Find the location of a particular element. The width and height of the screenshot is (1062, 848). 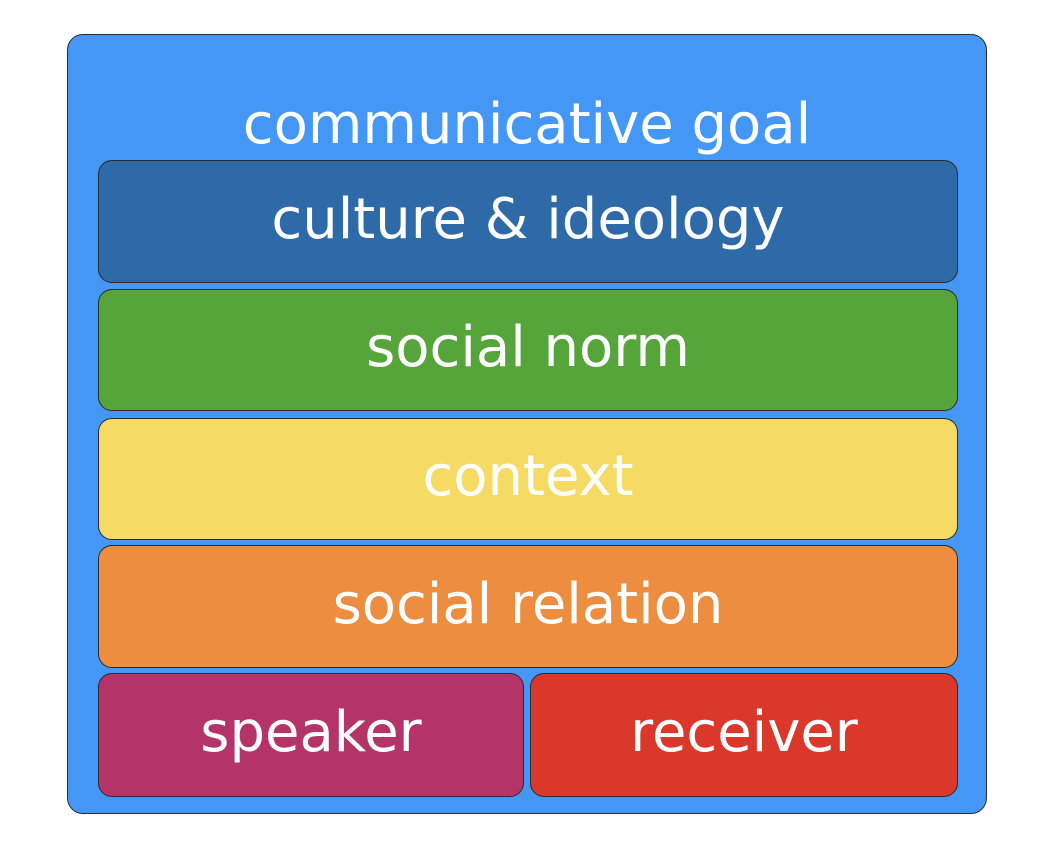

culture-ideology-label: culture & ideology is located at coordinates (528, 219).